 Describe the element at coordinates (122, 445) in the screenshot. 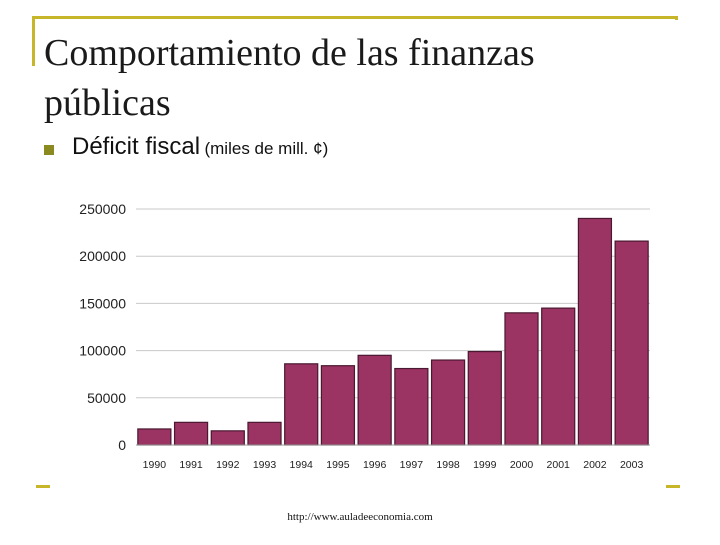

I see `y-tick-label: 0` at that location.